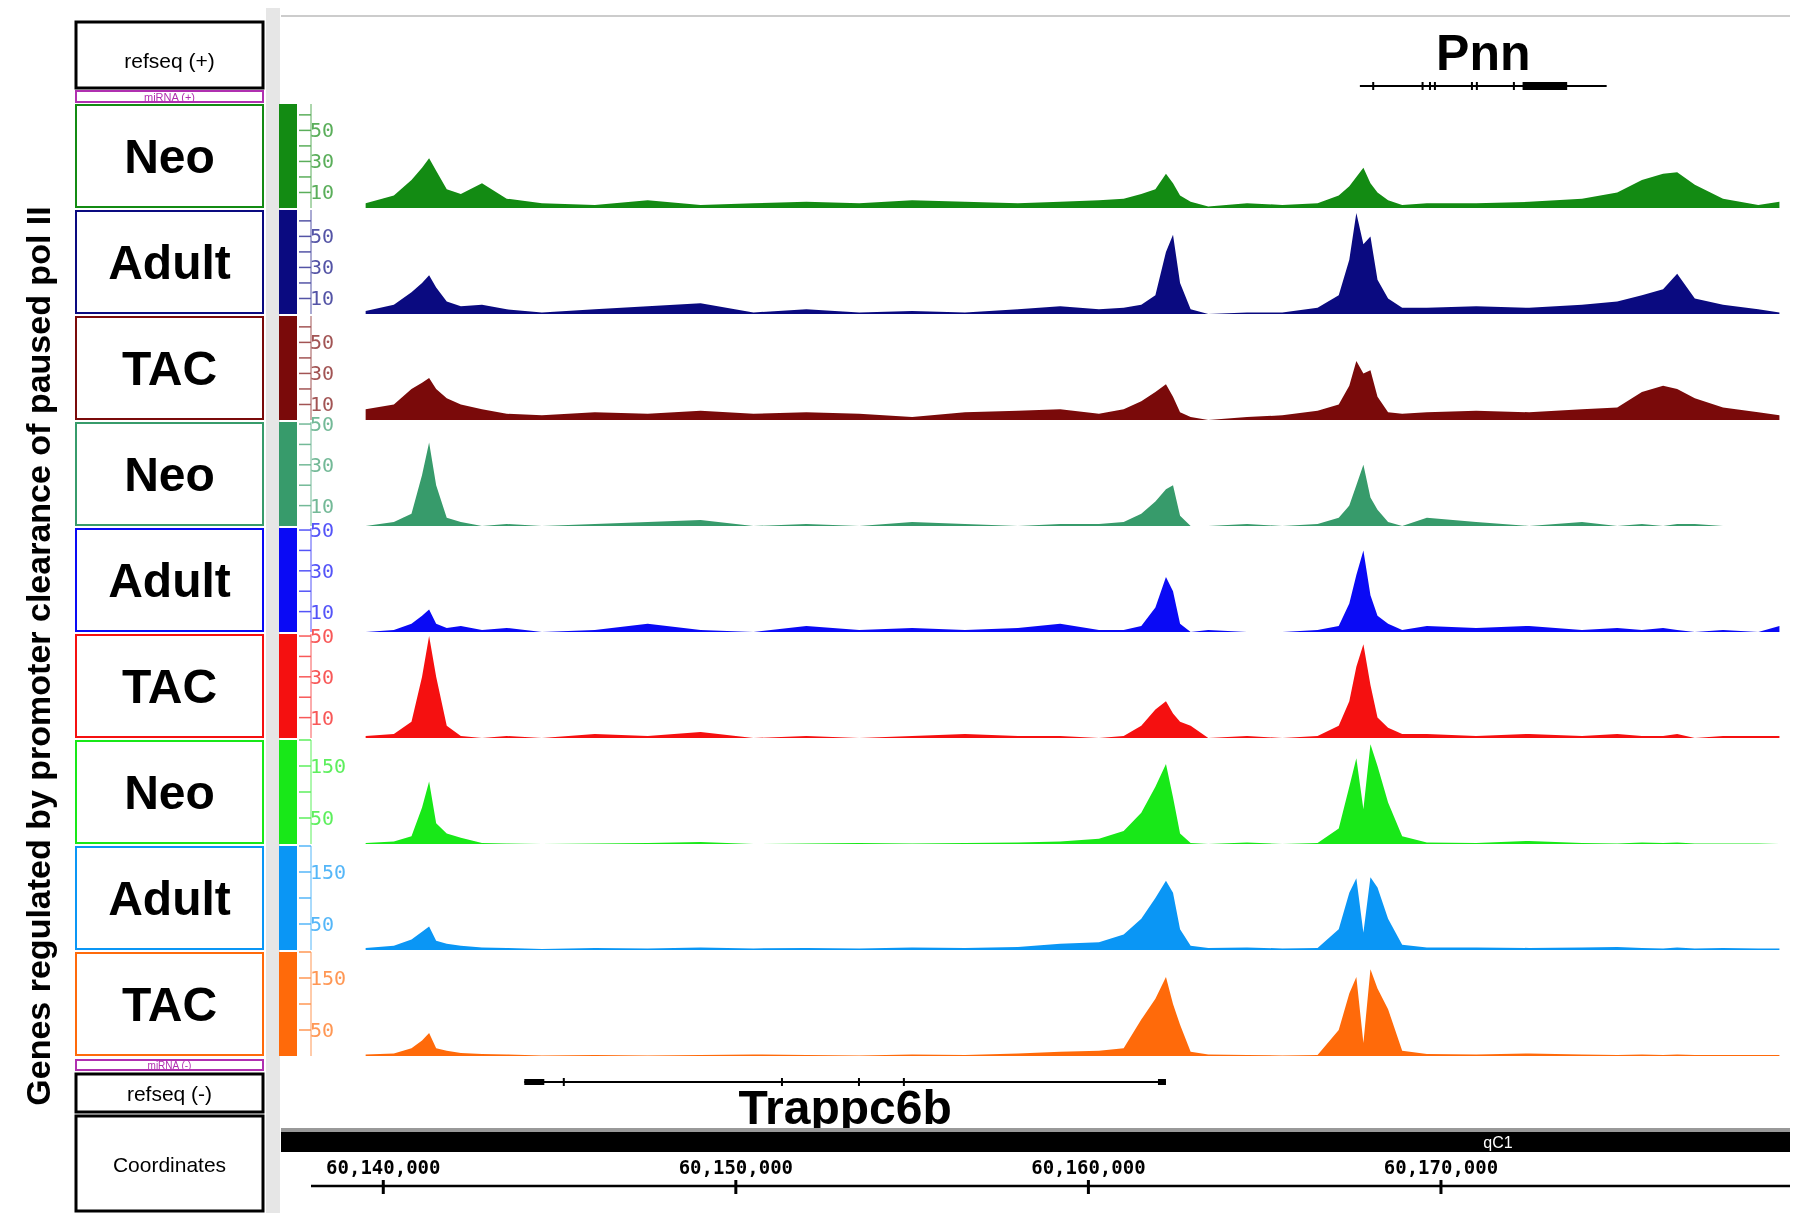 The image size is (1805, 1220). I want to click on text: Trappc6b, so click(845, 1107).